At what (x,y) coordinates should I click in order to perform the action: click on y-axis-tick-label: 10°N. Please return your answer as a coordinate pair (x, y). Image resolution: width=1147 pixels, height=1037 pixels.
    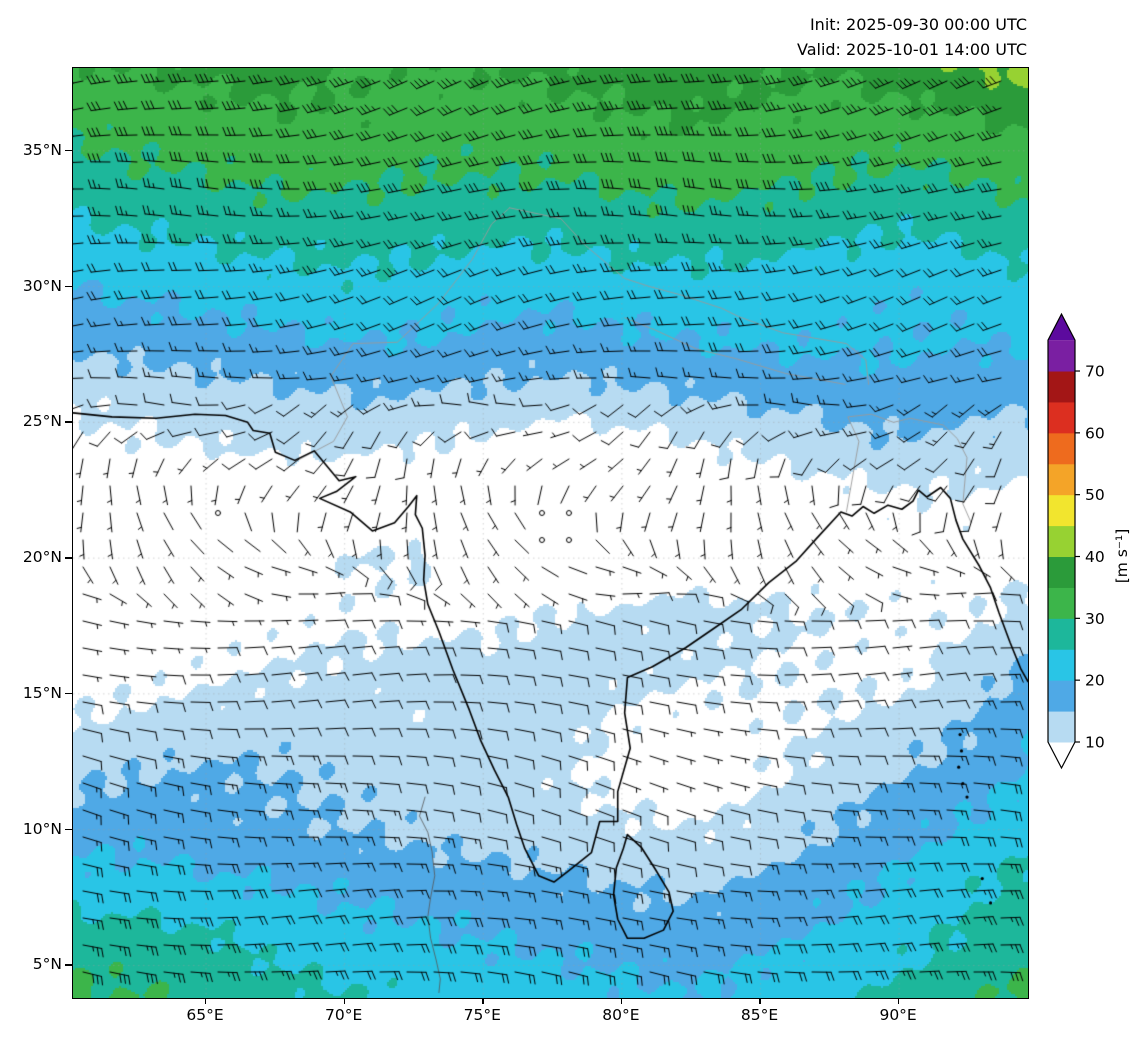
    Looking at the image, I should click on (42, 828).